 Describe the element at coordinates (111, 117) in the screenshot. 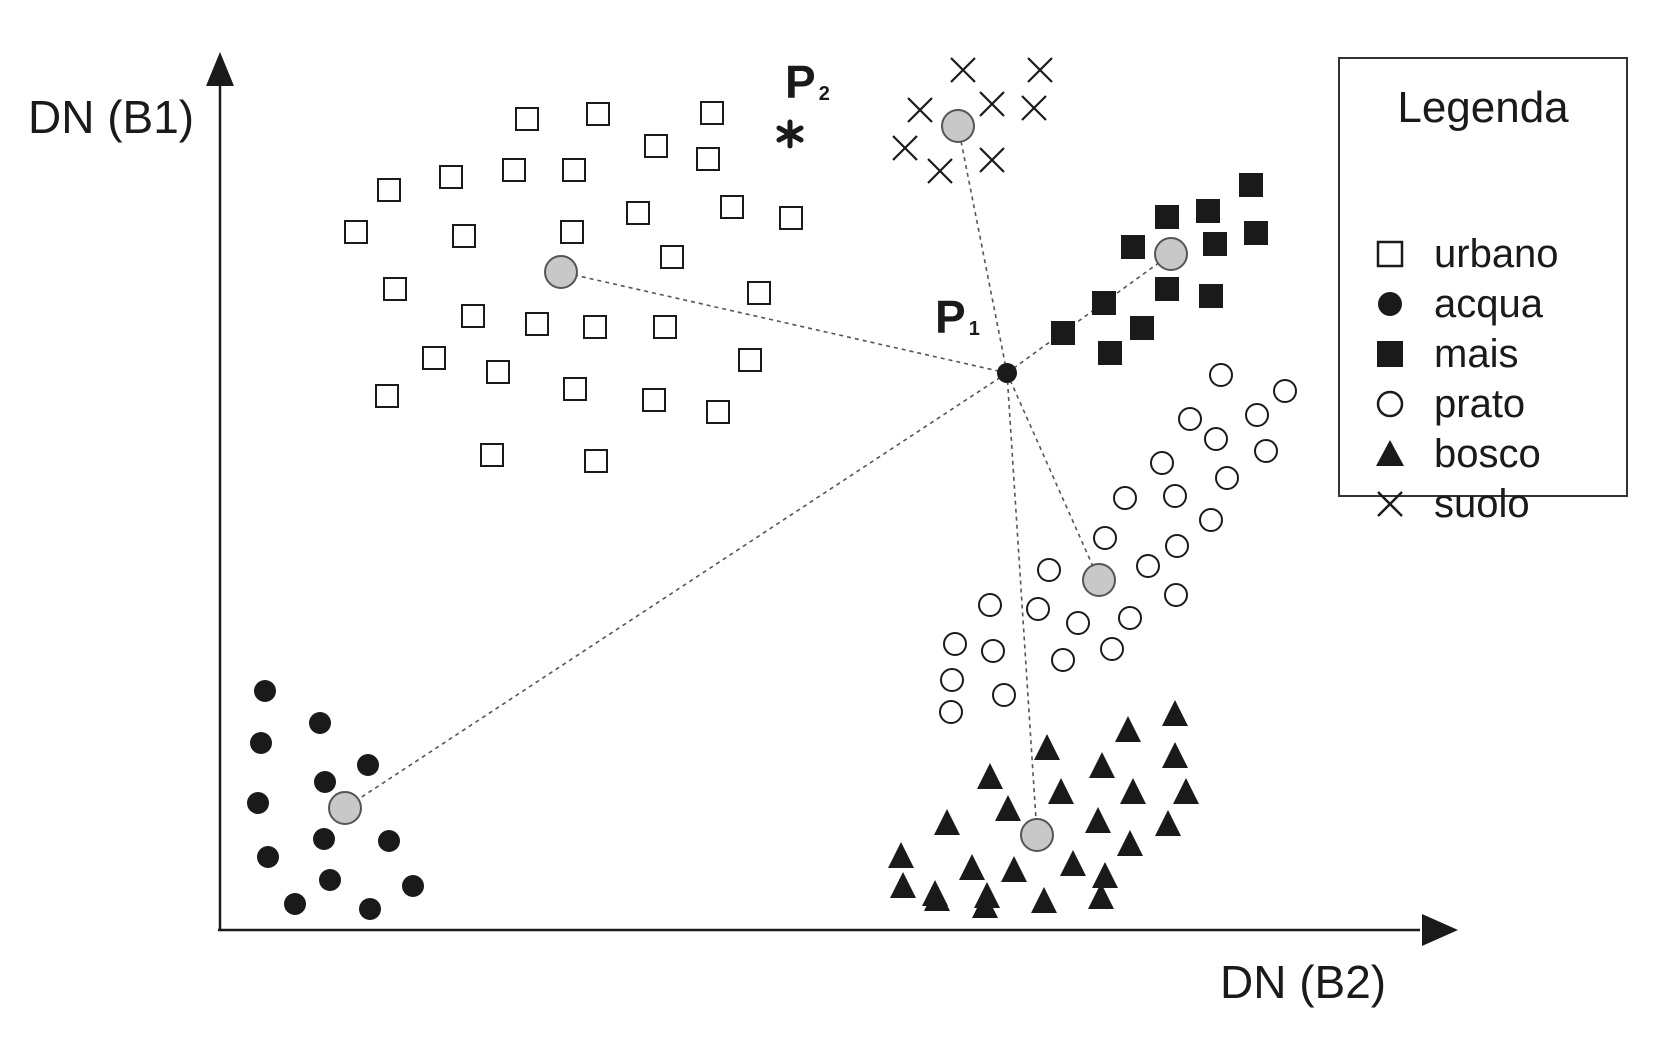

I see `y-axis-label: DN (B1)` at that location.